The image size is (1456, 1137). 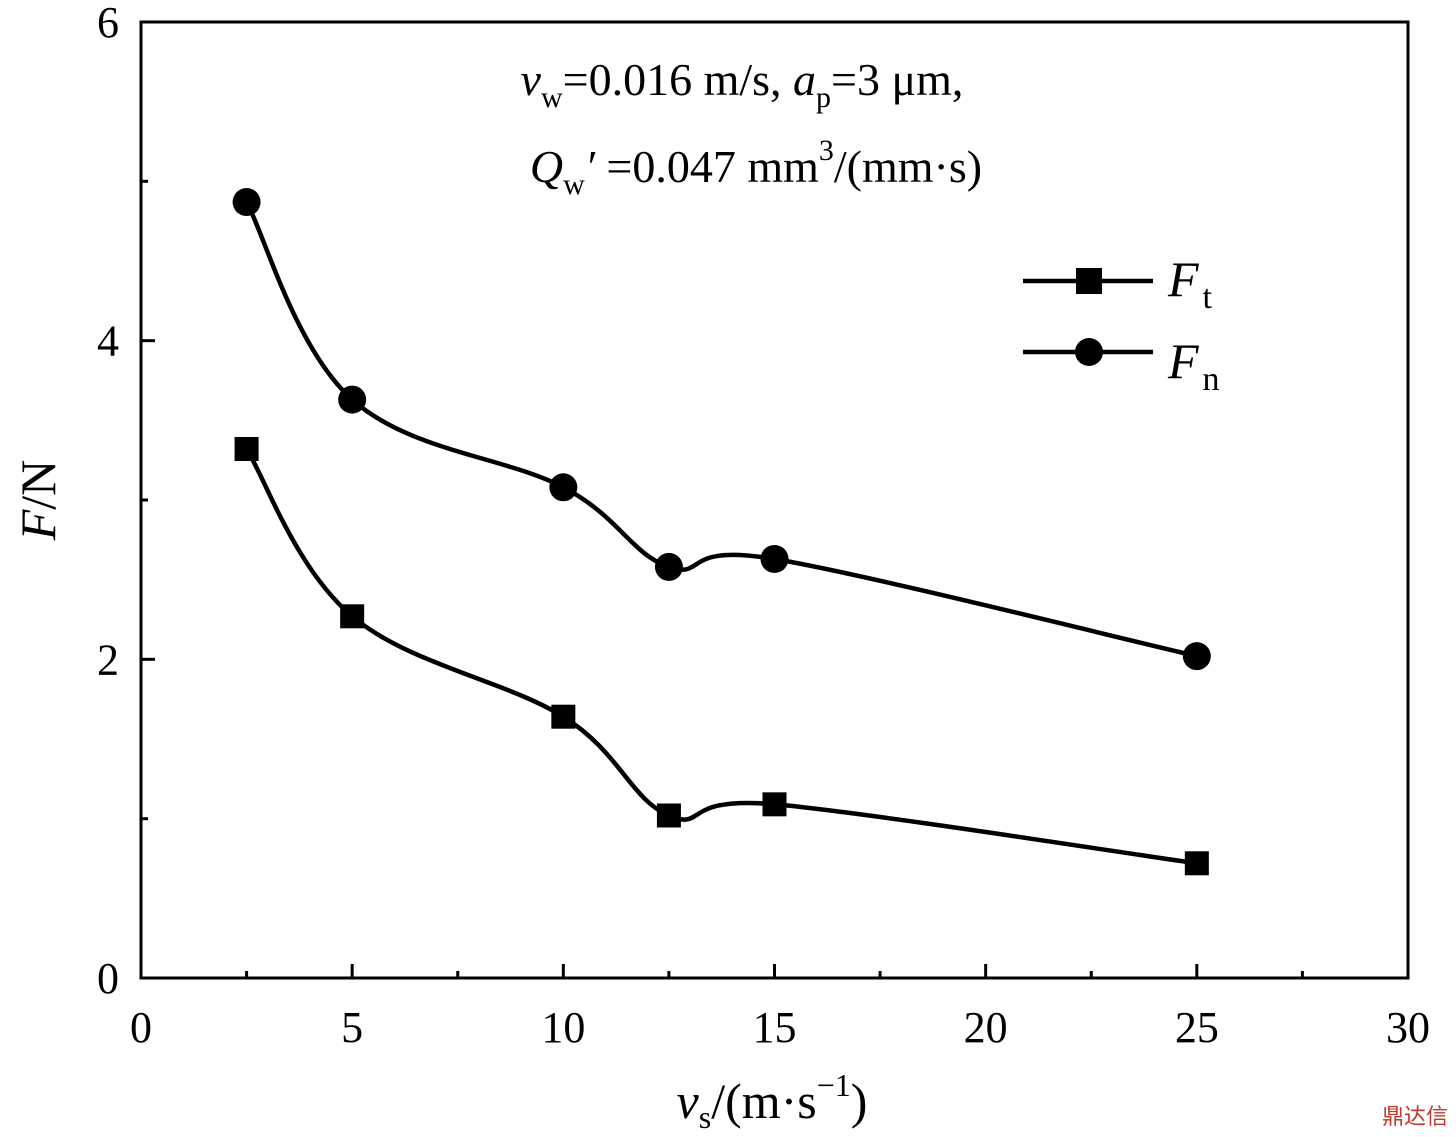 I want to click on legend-marker-ft, so click(x=1089, y=281).